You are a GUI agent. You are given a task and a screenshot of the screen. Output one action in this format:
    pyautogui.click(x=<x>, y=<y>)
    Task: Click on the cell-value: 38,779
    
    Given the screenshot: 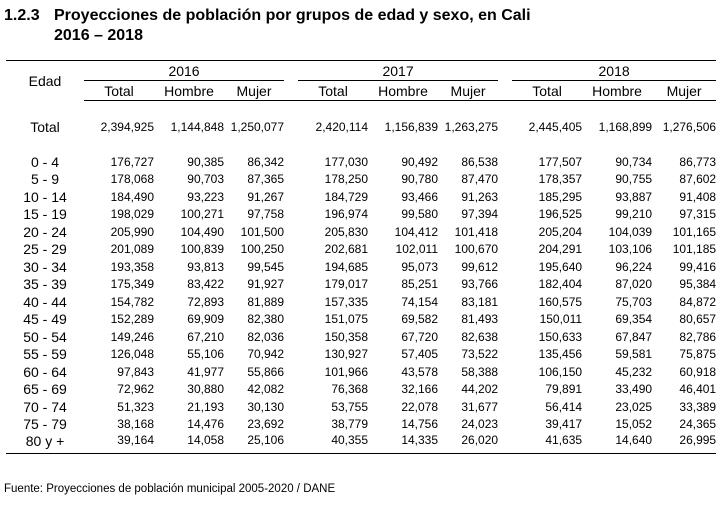 What is the action you would take?
    pyautogui.click(x=350, y=424)
    